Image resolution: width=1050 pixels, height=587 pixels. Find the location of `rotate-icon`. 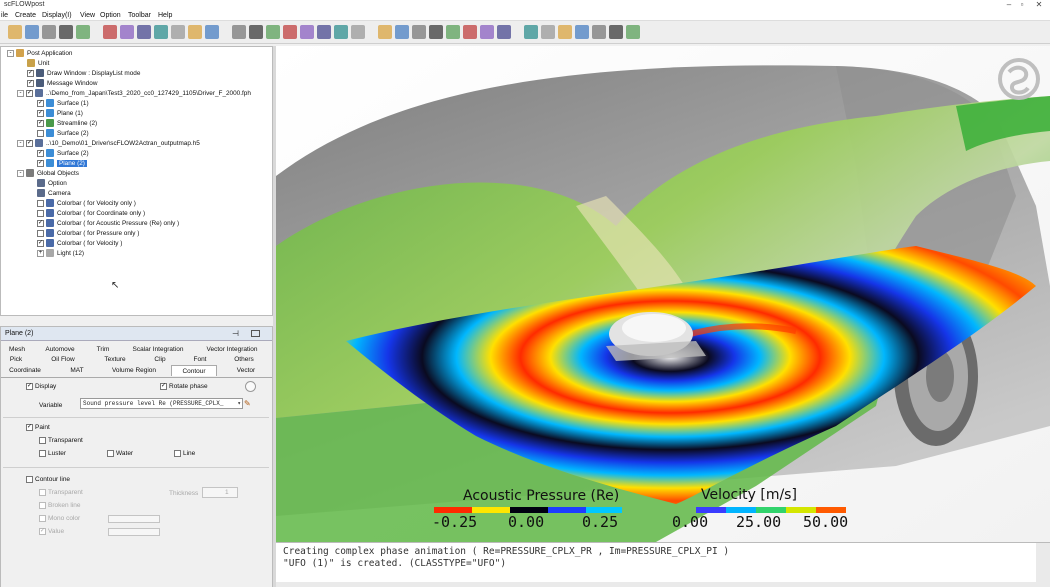

rotate-icon is located at coordinates (256, 32).